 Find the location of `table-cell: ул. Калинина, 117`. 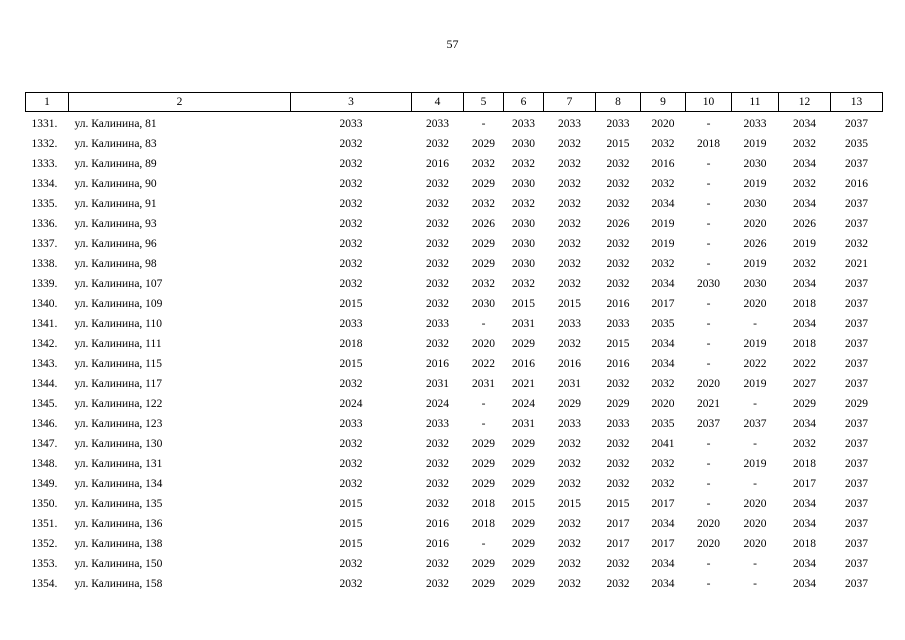

table-cell: ул. Калинина, 117 is located at coordinates (118, 384).